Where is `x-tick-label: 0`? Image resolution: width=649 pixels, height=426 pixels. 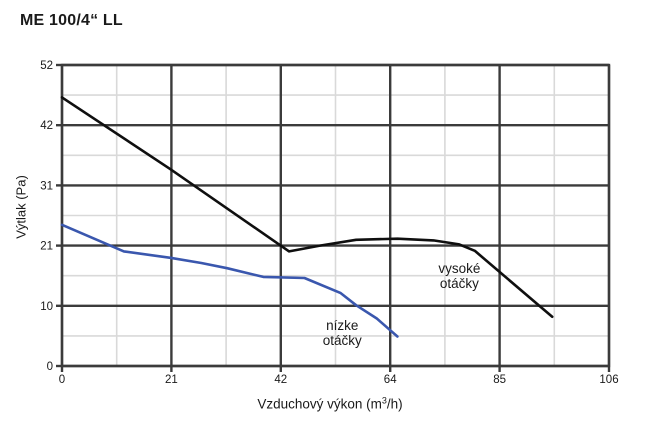
x-tick-label: 0 is located at coordinates (62, 380).